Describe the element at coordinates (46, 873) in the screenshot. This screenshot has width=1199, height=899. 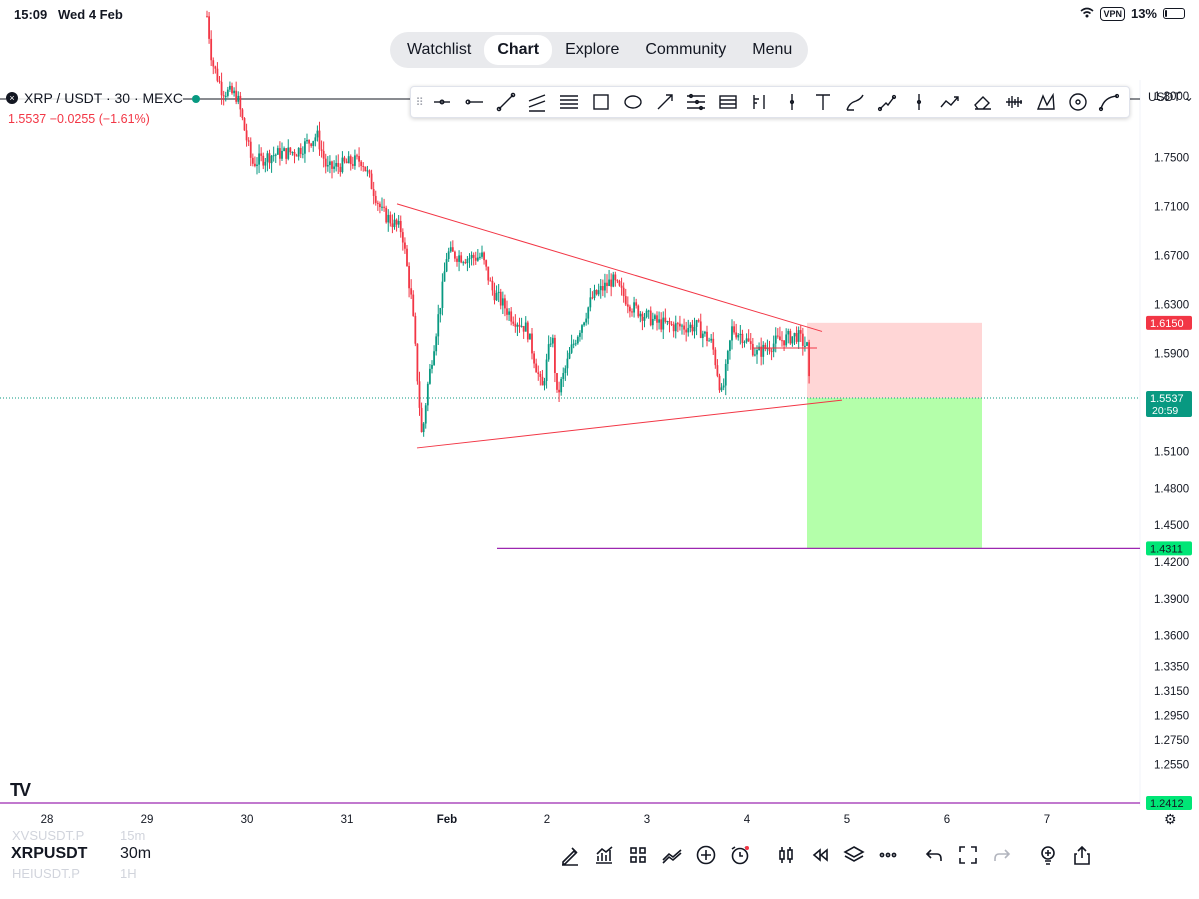
I see `next-symbol: HEIUSDT.P` at that location.